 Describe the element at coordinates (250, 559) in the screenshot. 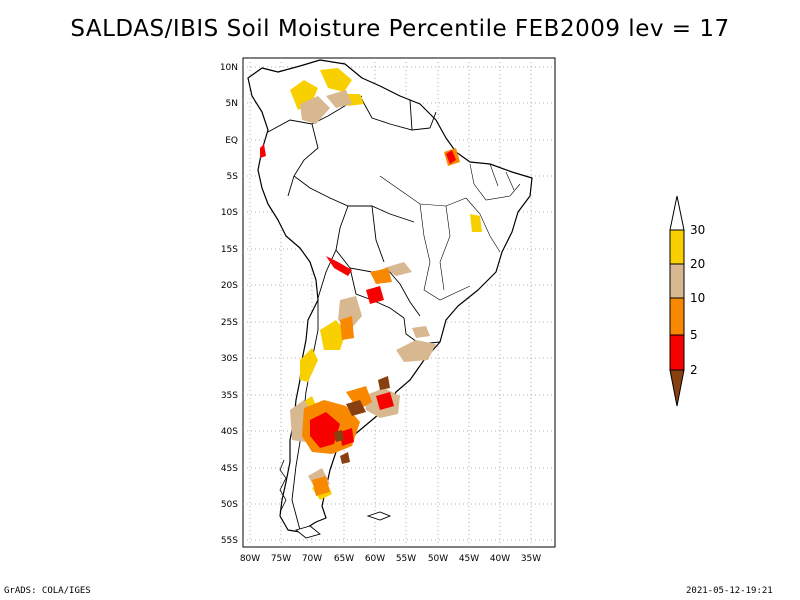

I see `lon-tick: 80W` at that location.